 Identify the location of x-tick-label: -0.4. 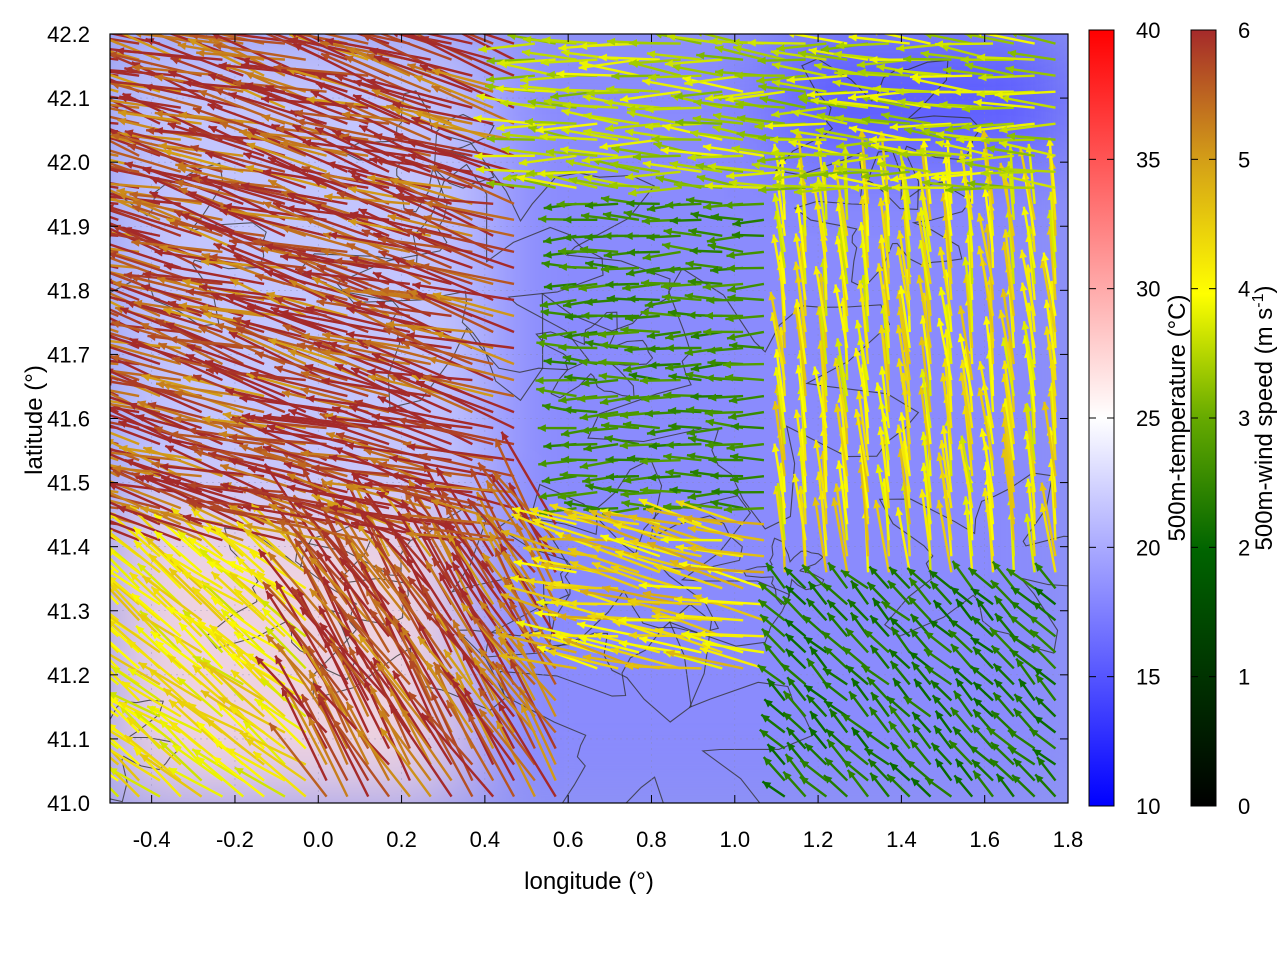
(152, 839).